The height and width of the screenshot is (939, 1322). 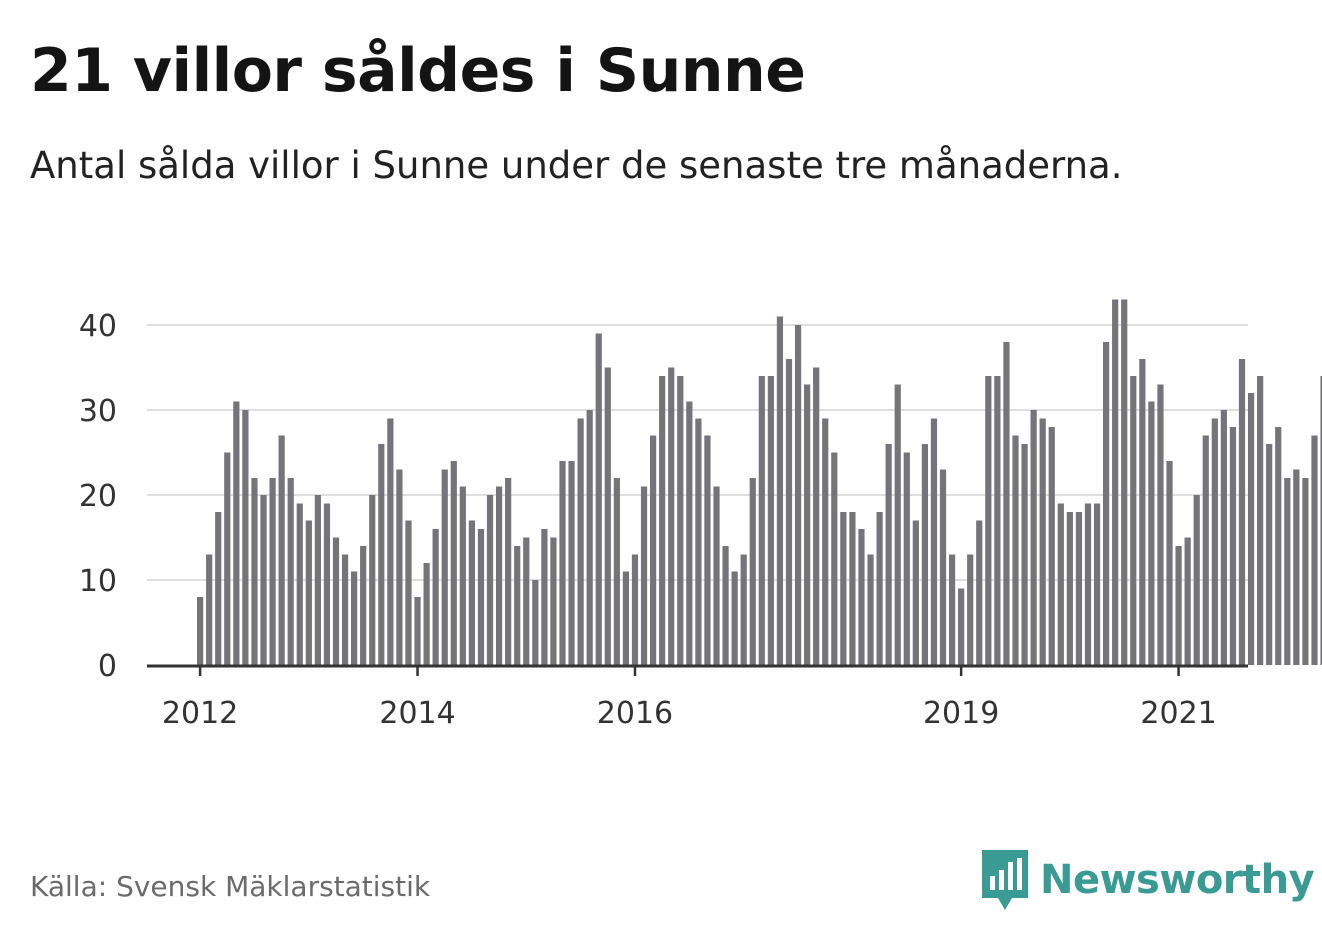 What do you see at coordinates (1005, 880) in the screenshot?
I see `bar-chart-pin-icon` at bounding box center [1005, 880].